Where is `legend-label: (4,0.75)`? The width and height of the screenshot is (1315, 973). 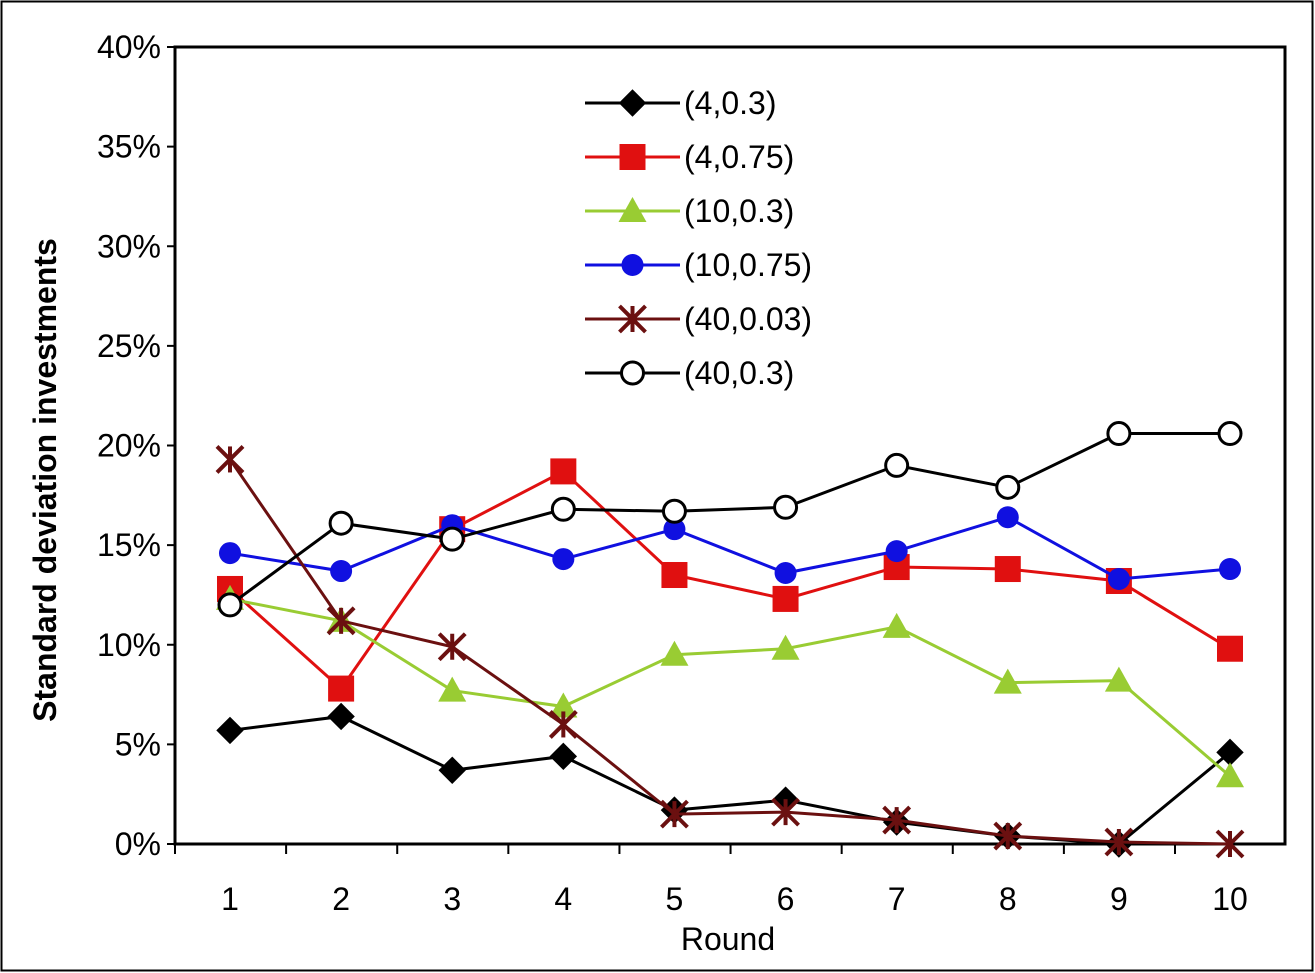
legend-label: (4,0.75) is located at coordinates (739, 157).